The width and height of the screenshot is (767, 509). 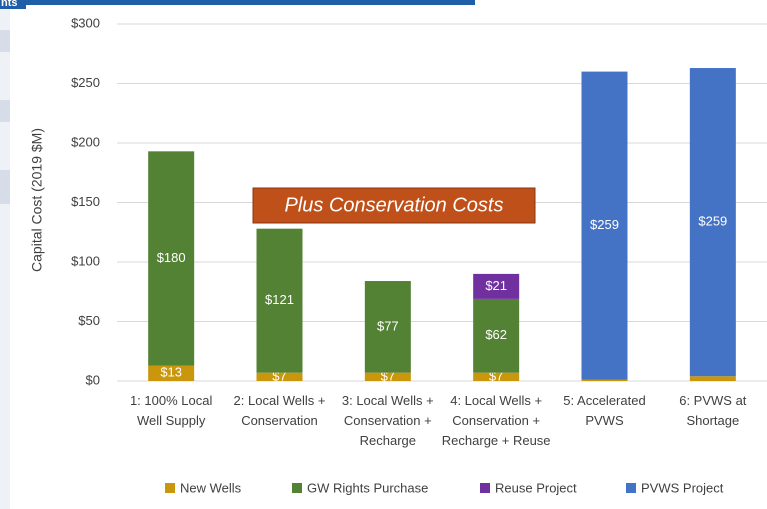 What do you see at coordinates (388, 420) in the screenshot?
I see `x-tick-label: 3: Local Wells + Conservation + Recharge` at bounding box center [388, 420].